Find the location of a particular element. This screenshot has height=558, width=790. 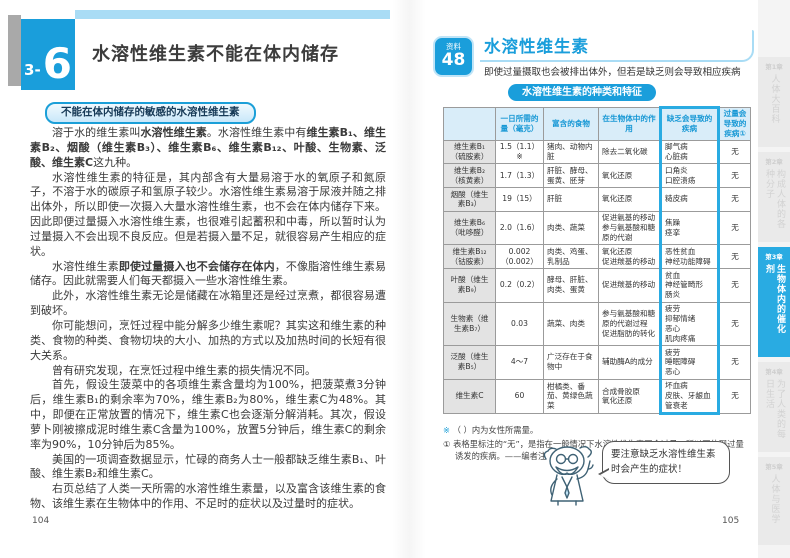

column-header: 过量会导致的疾病① is located at coordinates (734, 124).